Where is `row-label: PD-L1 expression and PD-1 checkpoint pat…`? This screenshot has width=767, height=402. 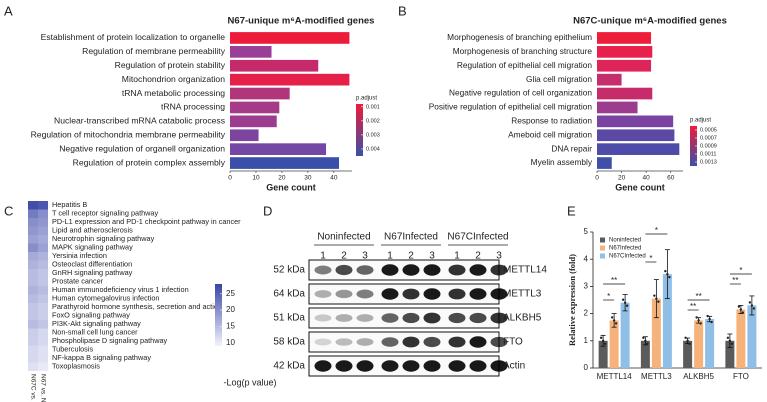 row-label: PD-L1 expression and PD-1 checkpoint pat… is located at coordinates (146, 221).